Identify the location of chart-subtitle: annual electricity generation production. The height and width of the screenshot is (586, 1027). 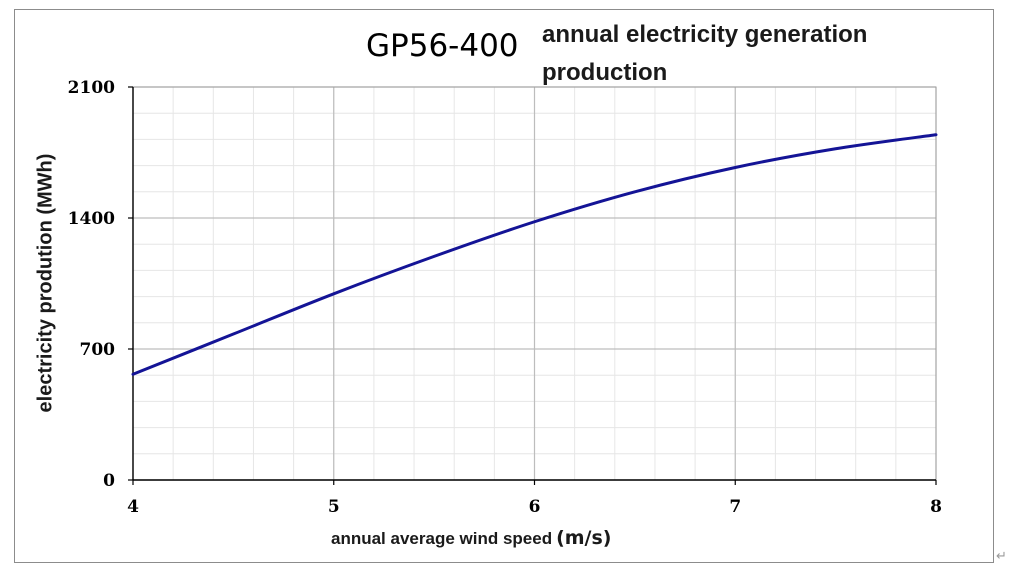
(705, 53).